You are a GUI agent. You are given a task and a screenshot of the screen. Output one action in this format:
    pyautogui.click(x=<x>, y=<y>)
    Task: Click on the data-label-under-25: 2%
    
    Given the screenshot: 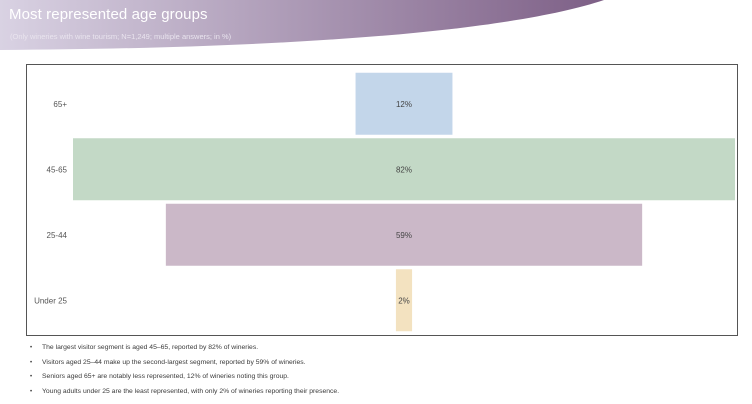 What is the action you would take?
    pyautogui.click(x=404, y=300)
    